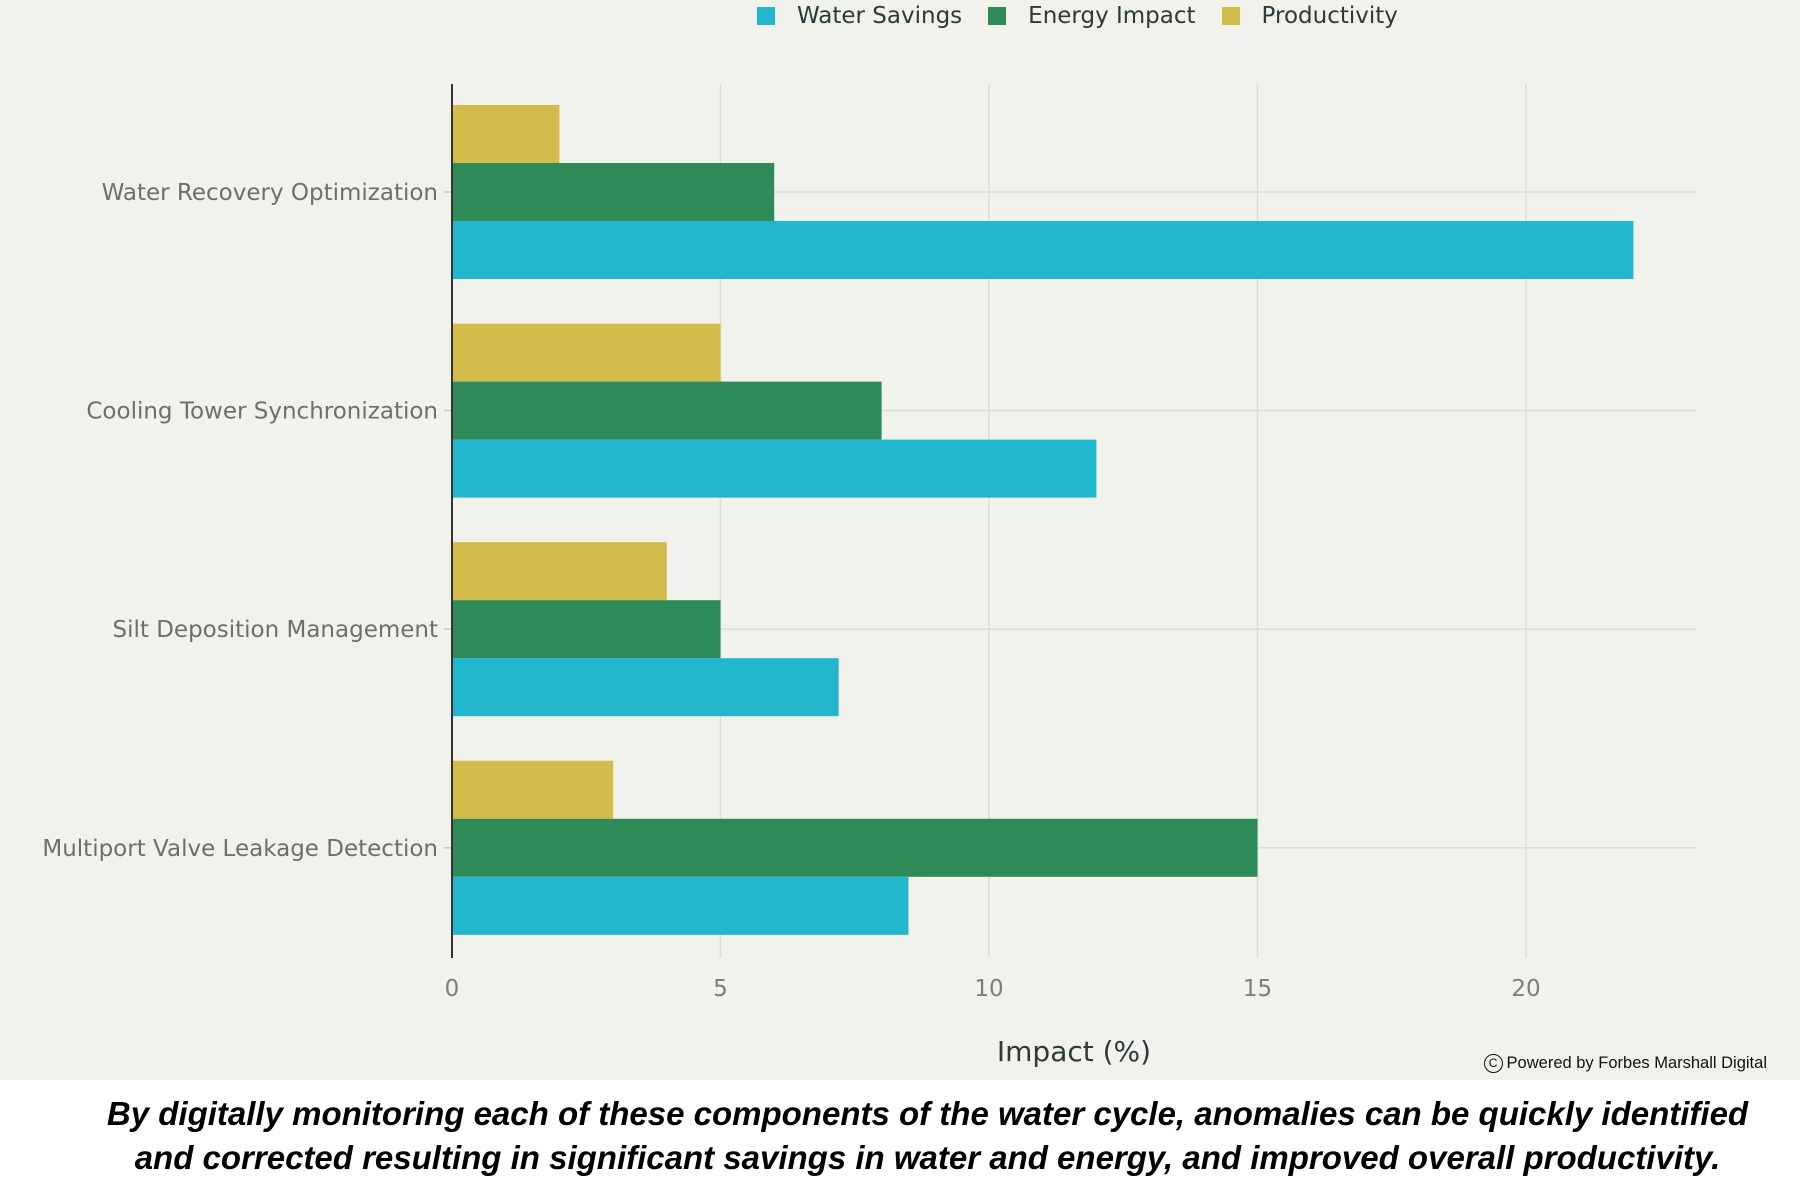  What do you see at coordinates (1493, 1063) in the screenshot?
I see `copyright-icon: C` at bounding box center [1493, 1063].